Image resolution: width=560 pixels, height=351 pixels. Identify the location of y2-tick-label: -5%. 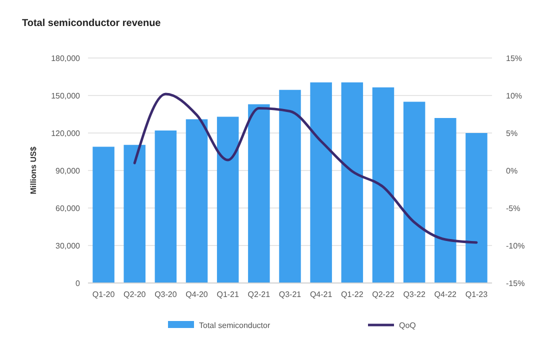
(513, 208).